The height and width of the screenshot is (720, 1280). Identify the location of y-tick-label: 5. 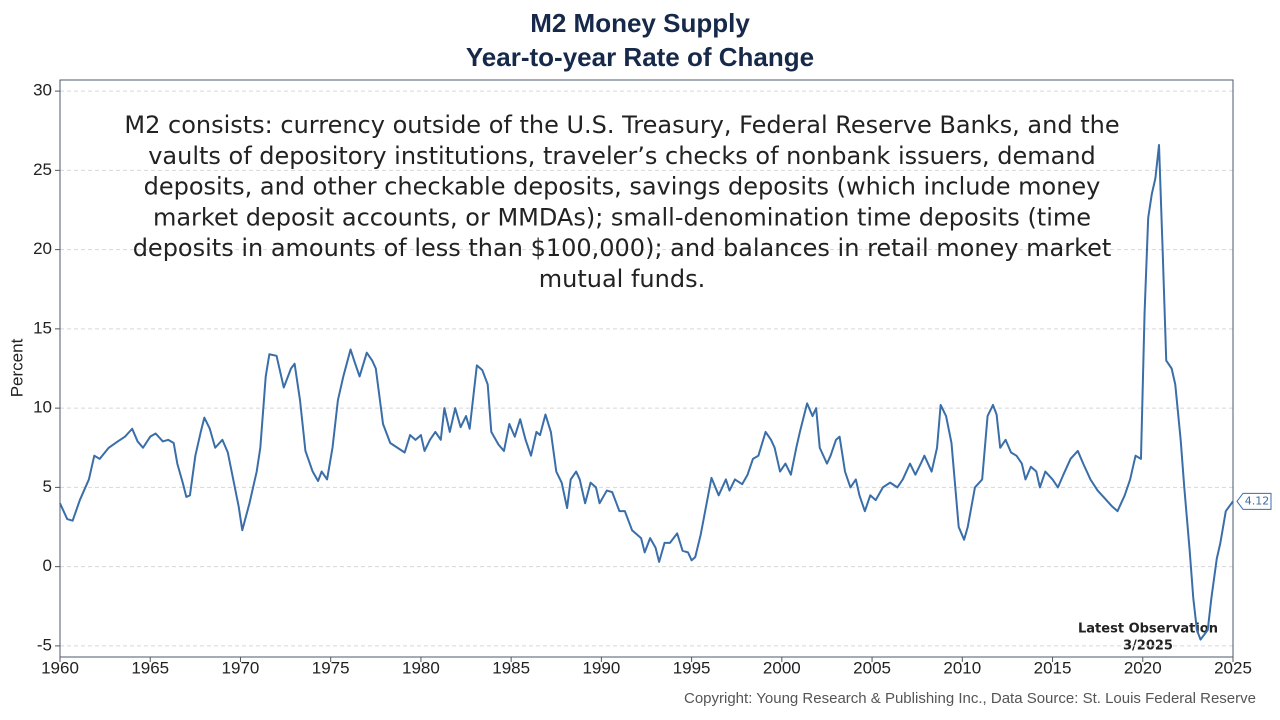
(47, 486).